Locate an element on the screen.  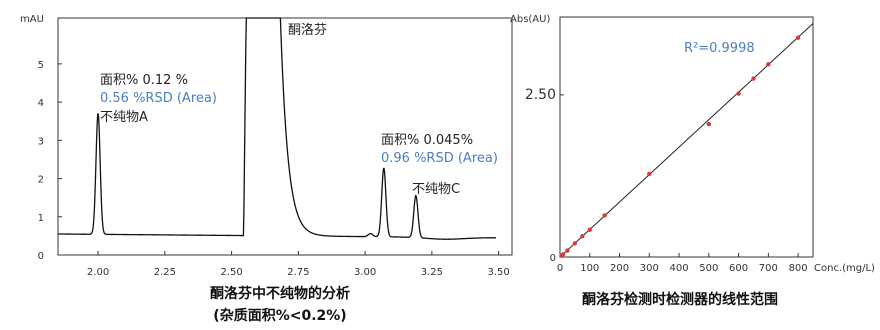
chromatogram-y-tick-label: 1 is located at coordinates (41, 218).